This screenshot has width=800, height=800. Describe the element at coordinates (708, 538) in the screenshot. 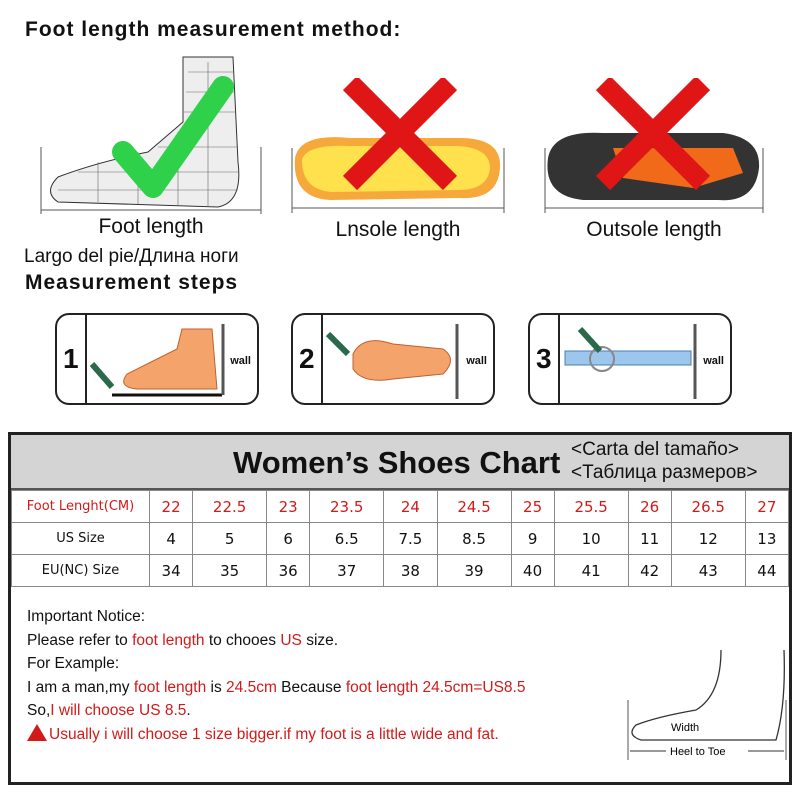

I see `table-cell: 12` at that location.